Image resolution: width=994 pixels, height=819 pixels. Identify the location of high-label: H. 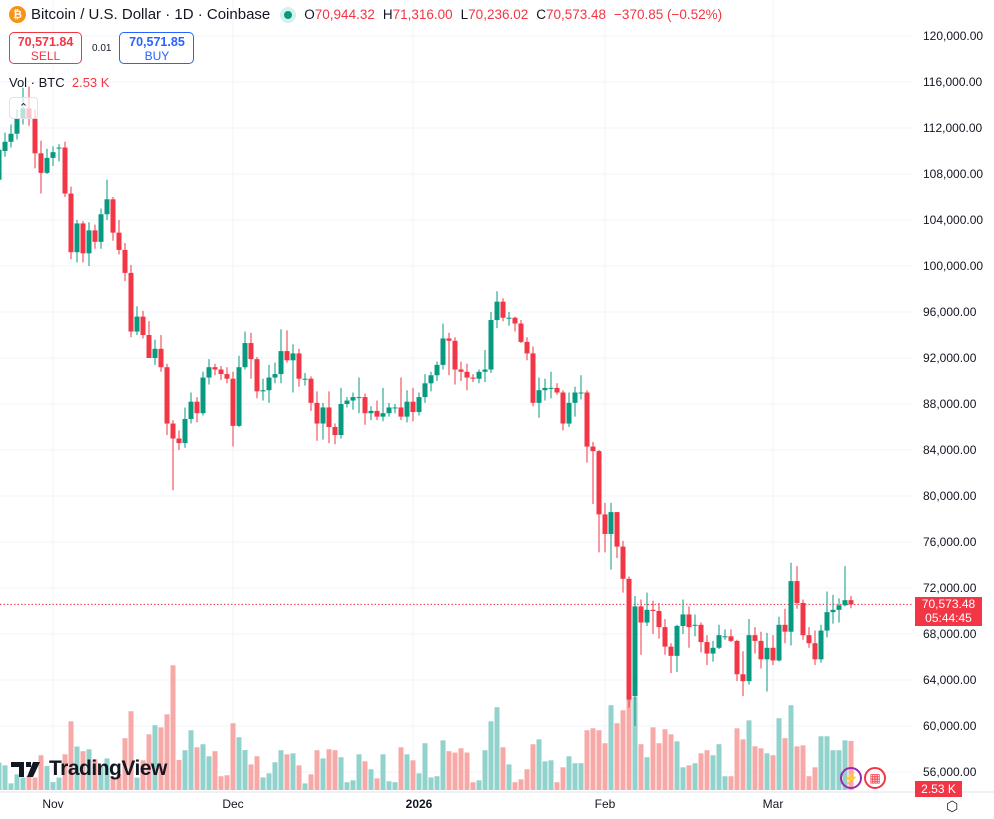
(387, 14).